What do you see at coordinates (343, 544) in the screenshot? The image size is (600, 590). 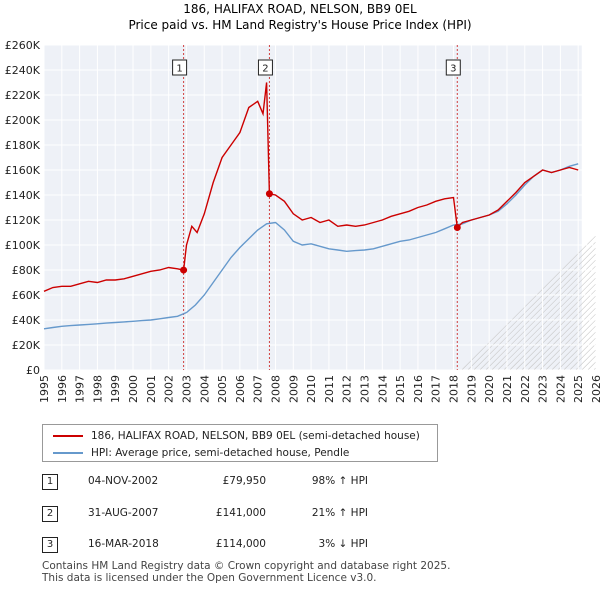 I see `transaction-hpi: 3% ↓ HPI` at bounding box center [343, 544].